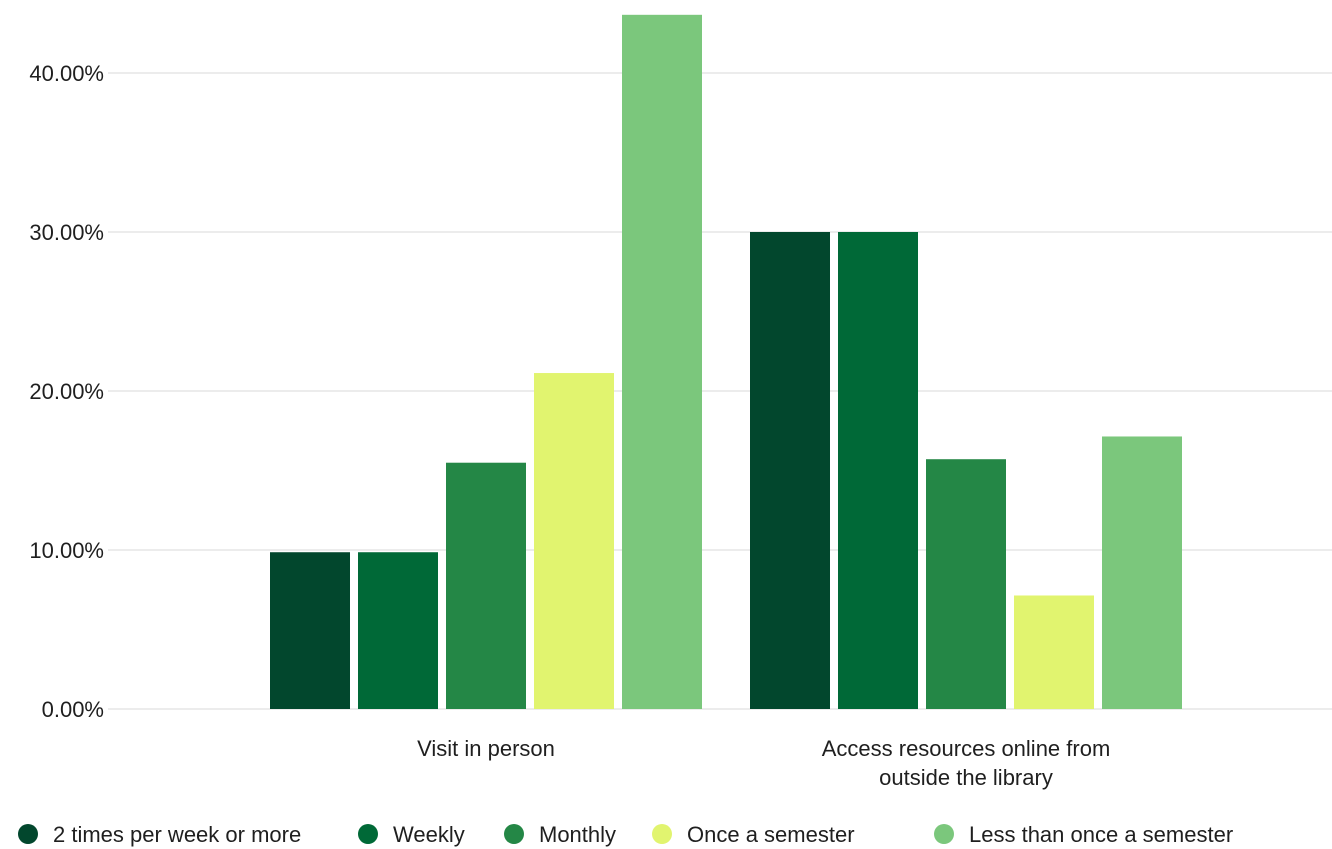 The height and width of the screenshot is (849, 1332). I want to click on legend-label: Weekly, so click(429, 834).